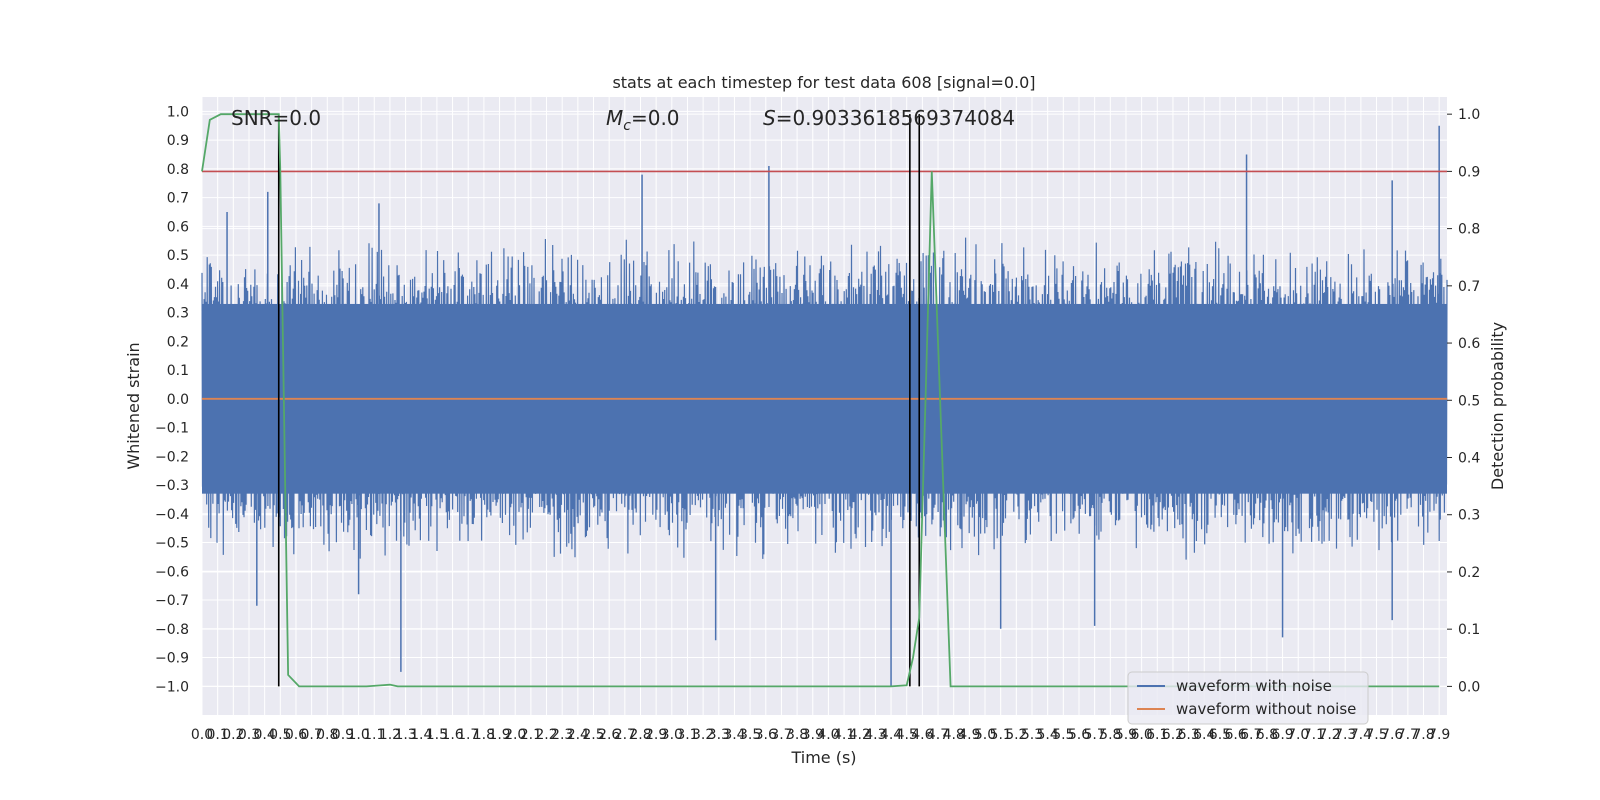 The width and height of the screenshot is (1600, 800). Describe the element at coordinates (1469, 401) in the screenshot. I see `y-right-tick-label: 0.5` at that location.